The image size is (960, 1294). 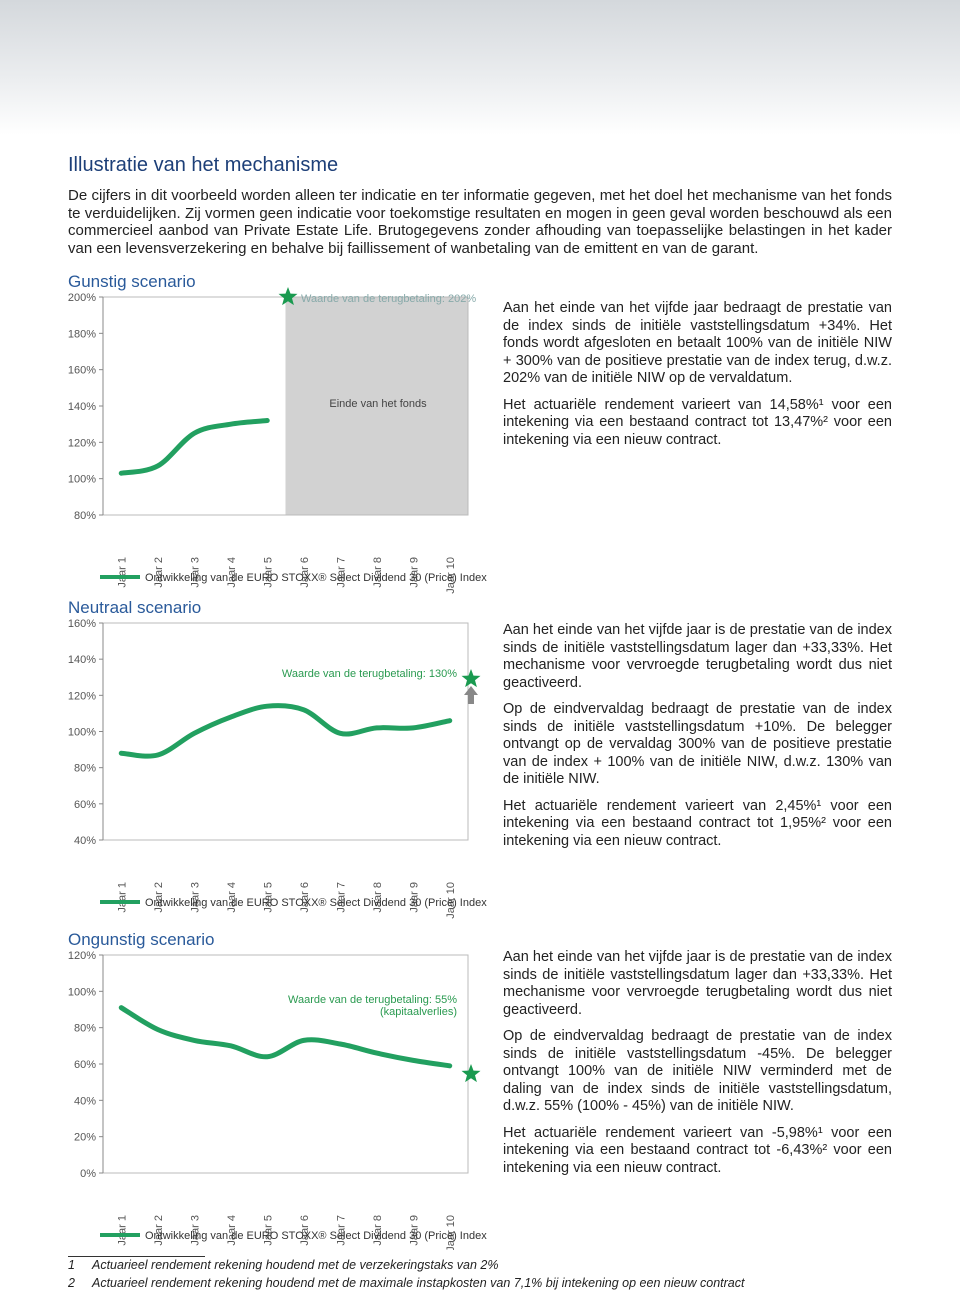 What do you see at coordinates (388, 299) in the screenshot?
I see `annotation: Waarde van de terugbetaling: 202%` at bounding box center [388, 299].